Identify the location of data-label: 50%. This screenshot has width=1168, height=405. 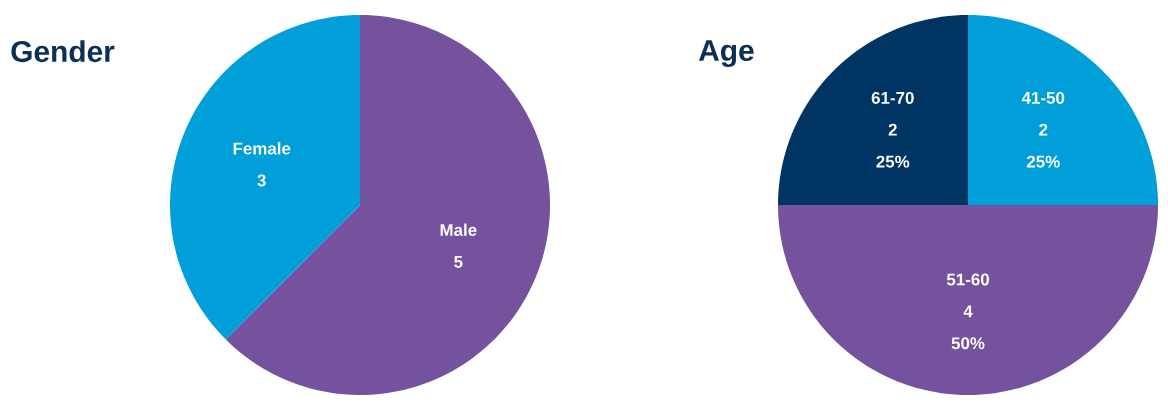
(968, 343).